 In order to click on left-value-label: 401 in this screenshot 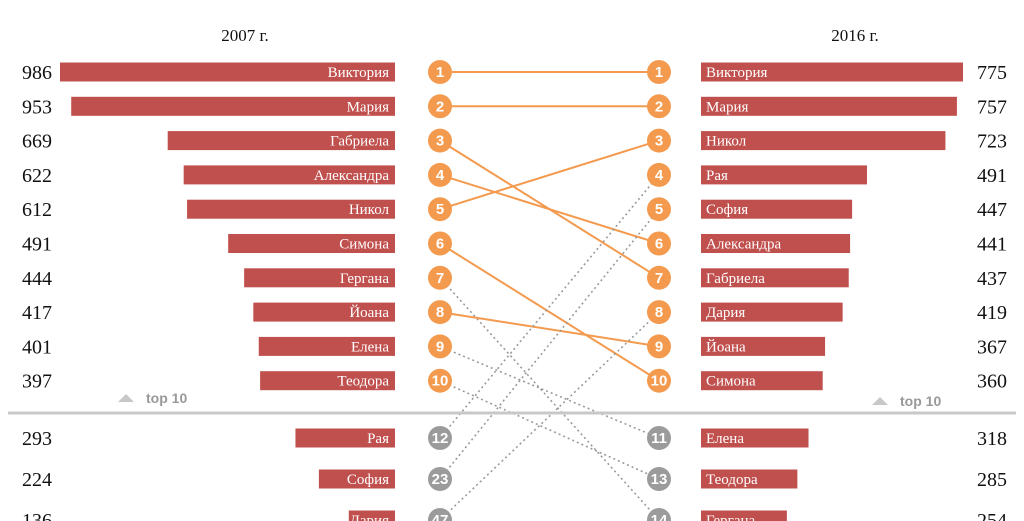, I will do `click(37, 347)`.